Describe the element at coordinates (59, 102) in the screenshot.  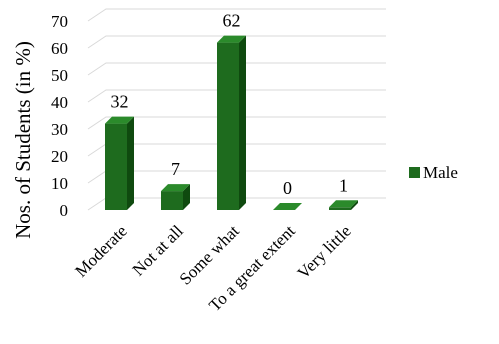
I see `y-tick-40: 40` at that location.